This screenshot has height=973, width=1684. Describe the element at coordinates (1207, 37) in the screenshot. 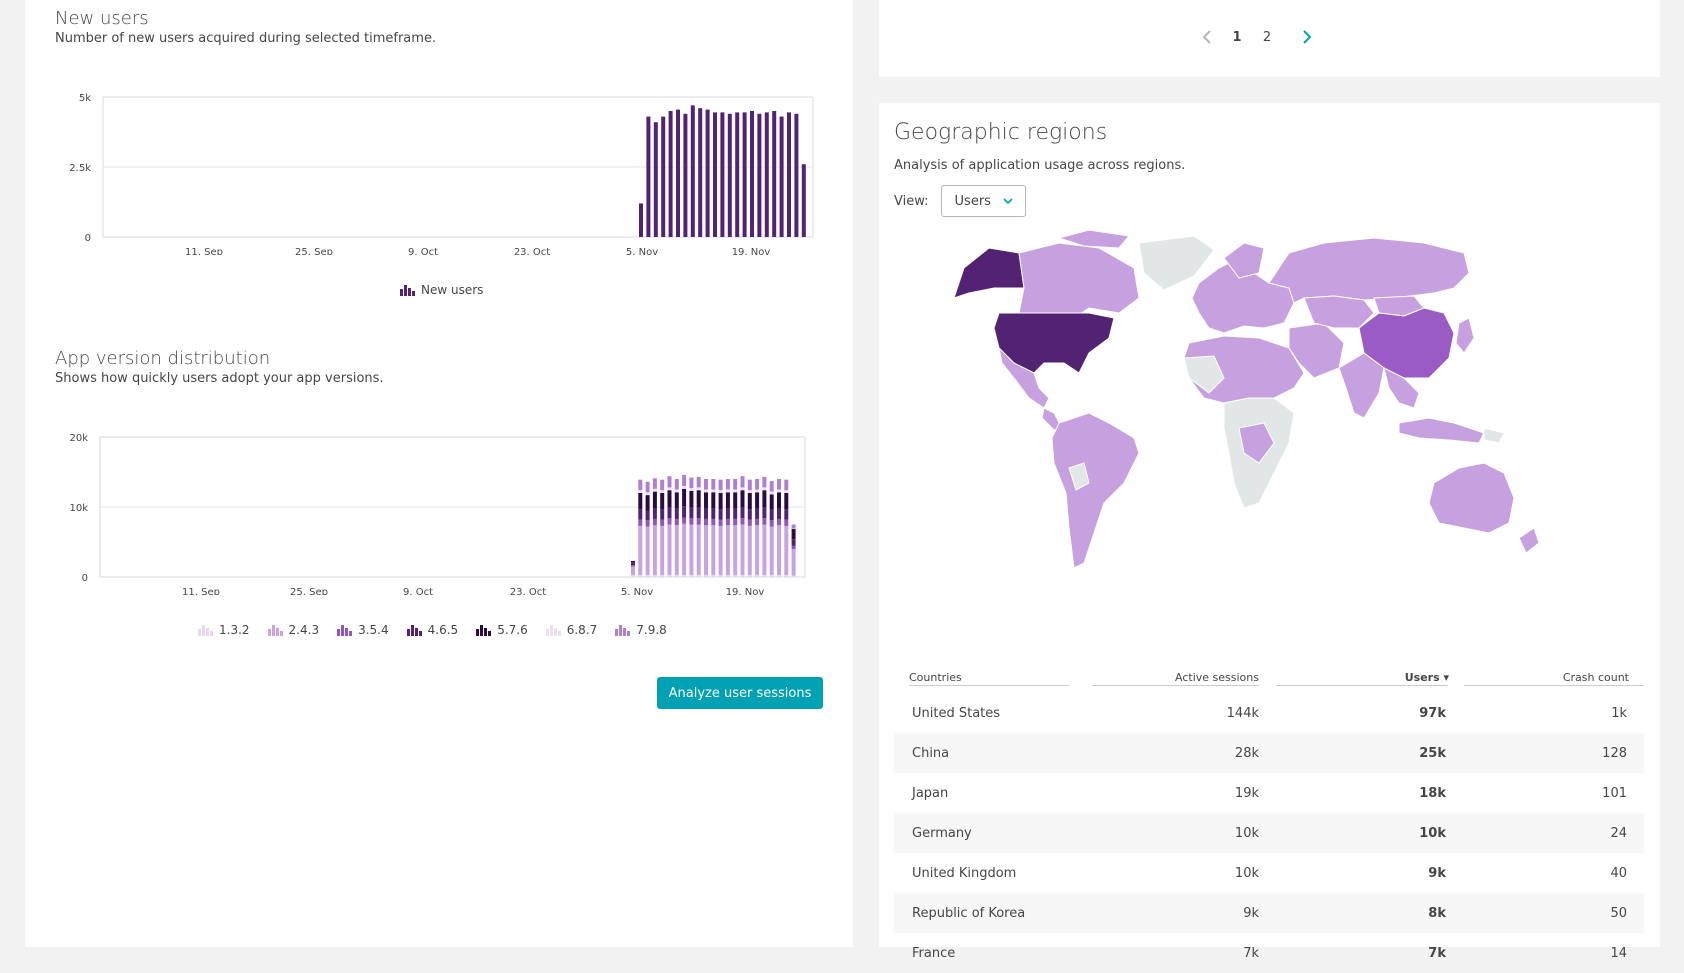

I see `chevron-left-icon` at that location.